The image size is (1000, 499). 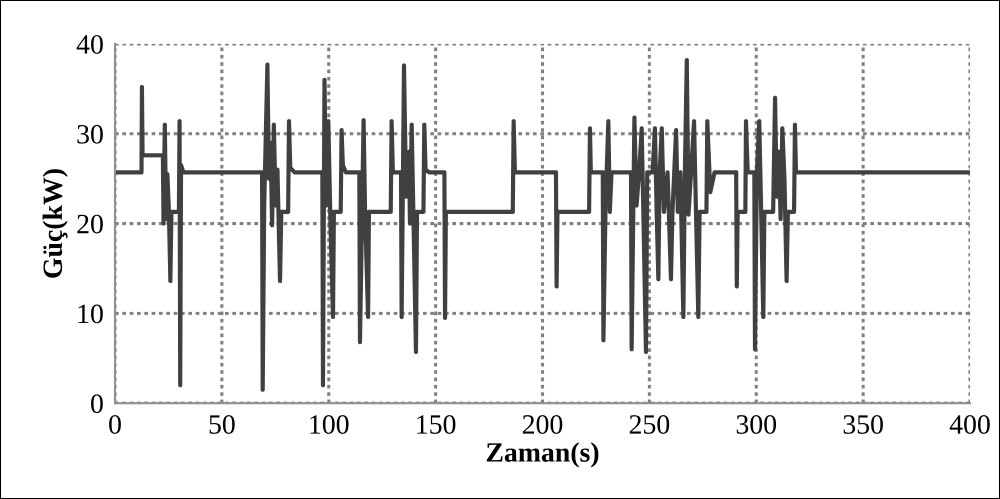 I want to click on x-tick-label: 250, so click(x=650, y=424).